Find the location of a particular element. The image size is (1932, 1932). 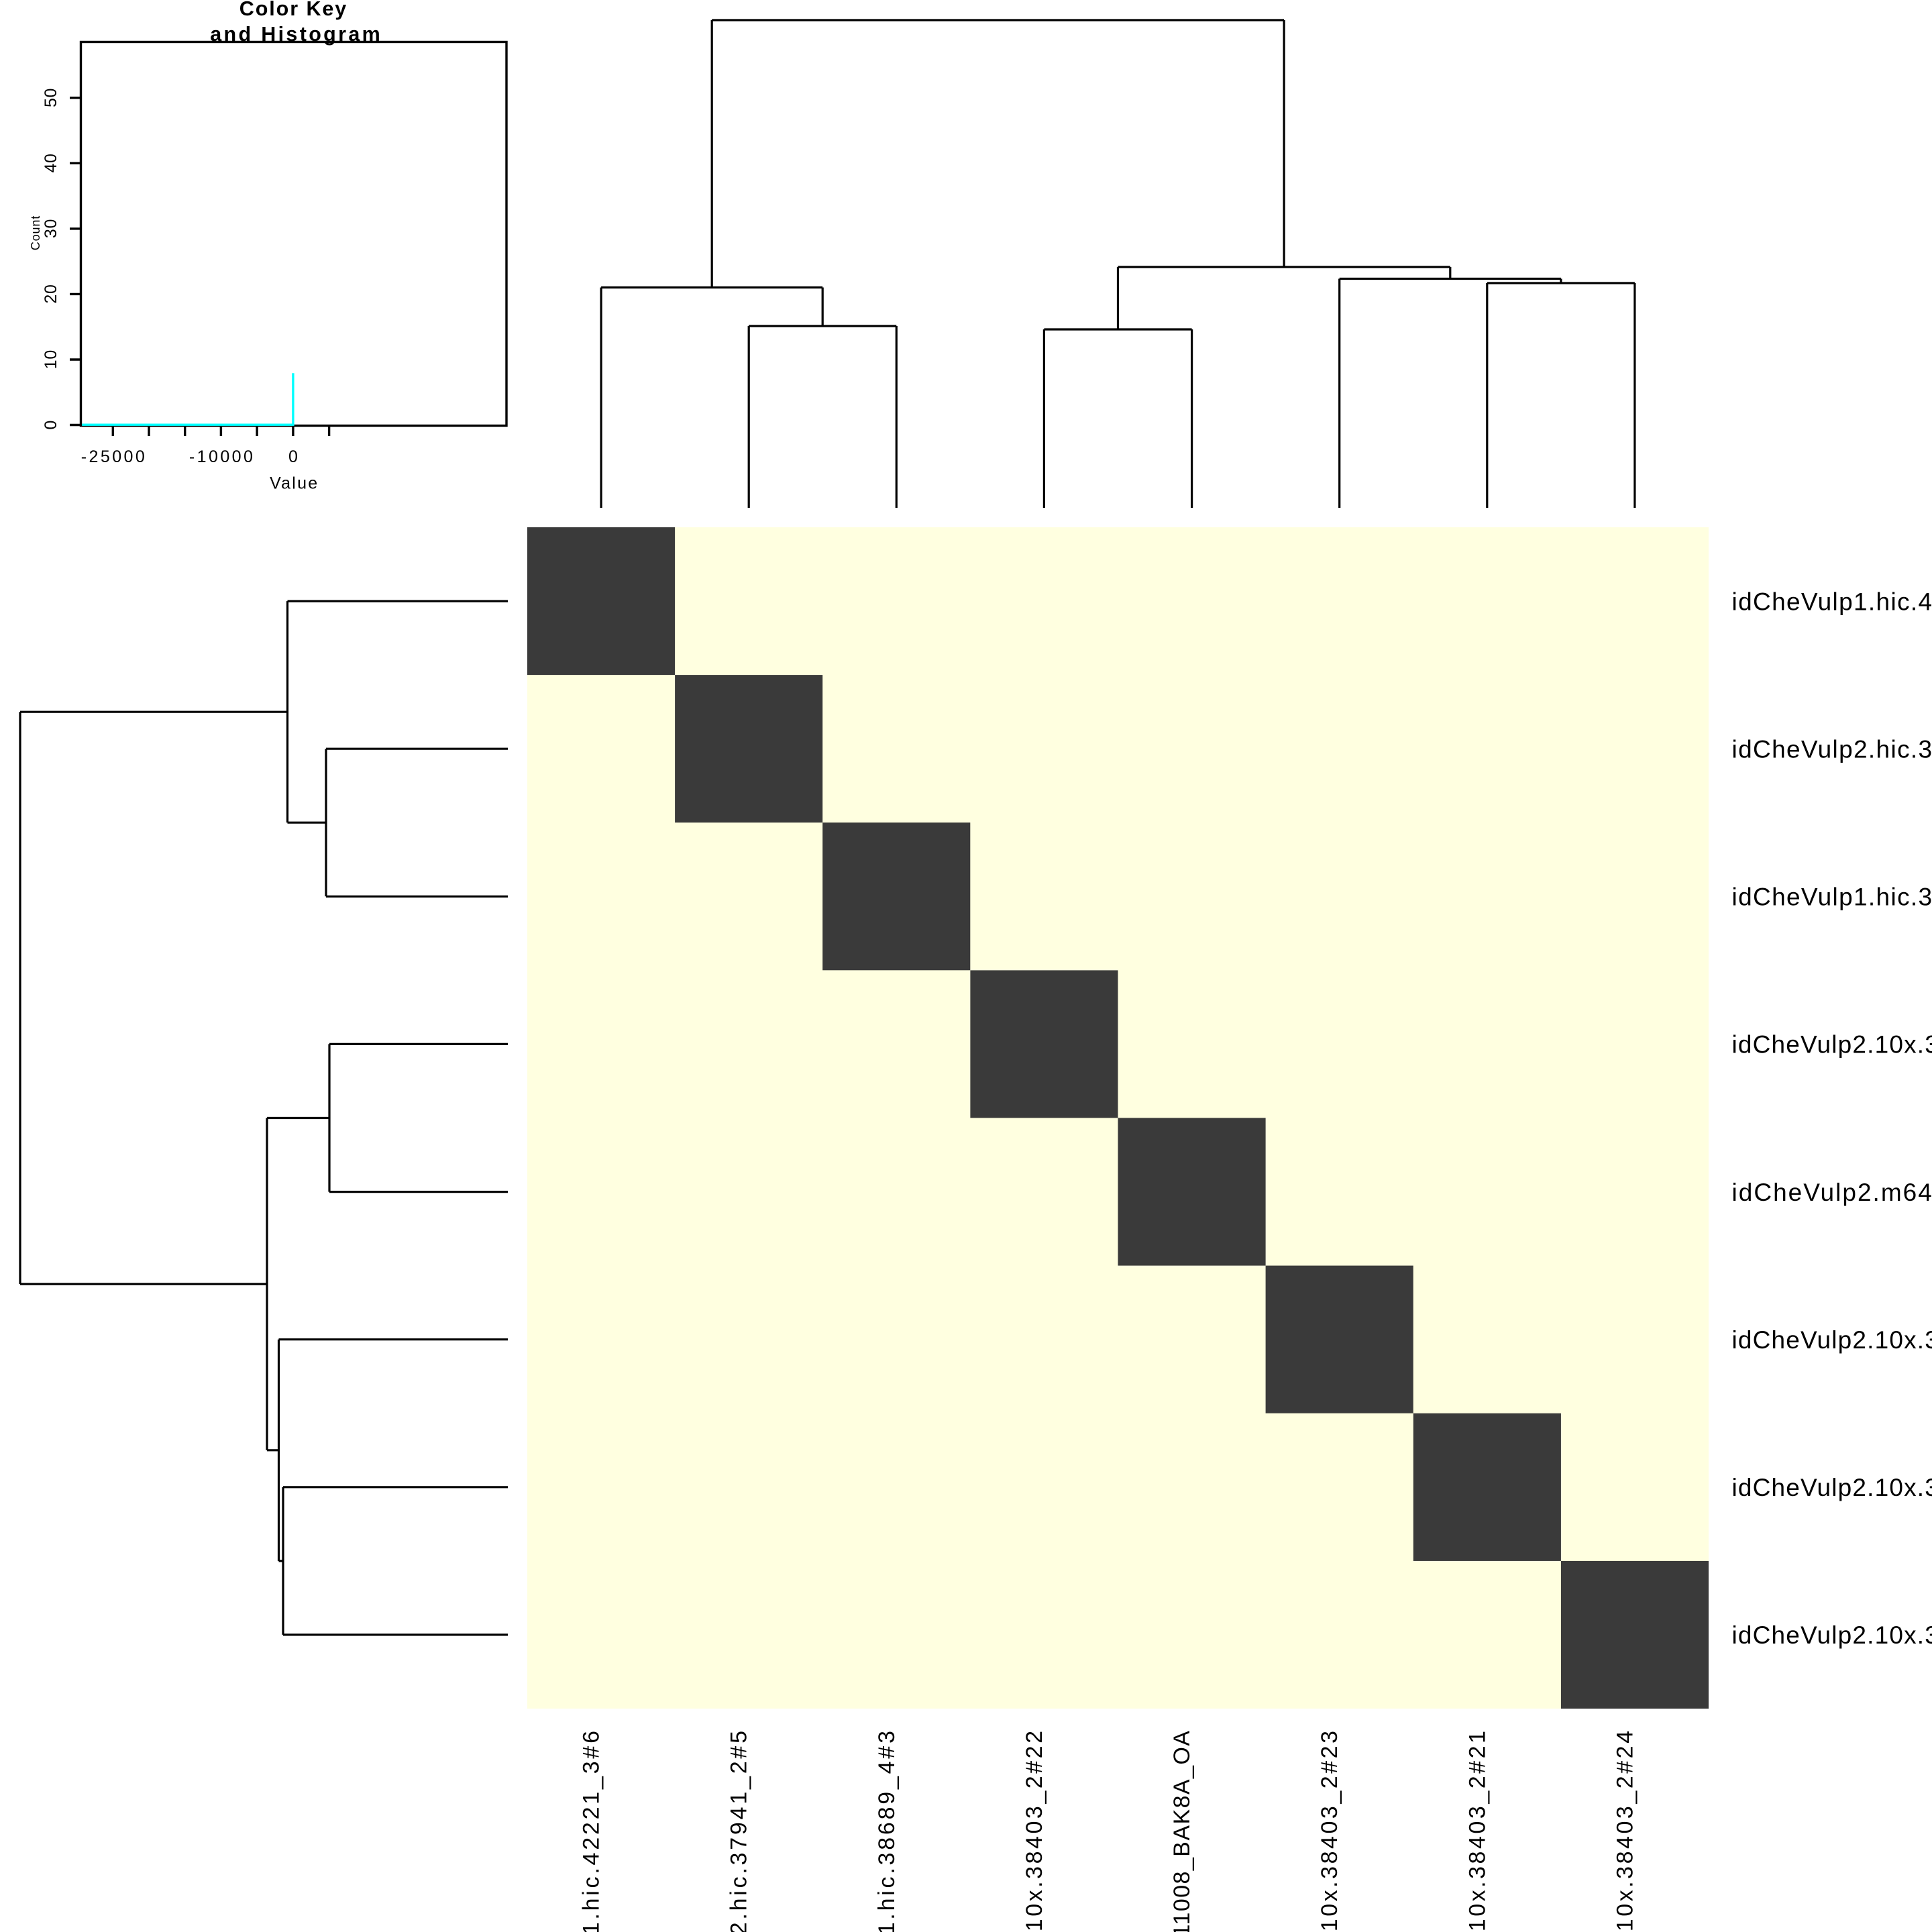

svg-text: and Histogram is located at coordinates (295, 34).